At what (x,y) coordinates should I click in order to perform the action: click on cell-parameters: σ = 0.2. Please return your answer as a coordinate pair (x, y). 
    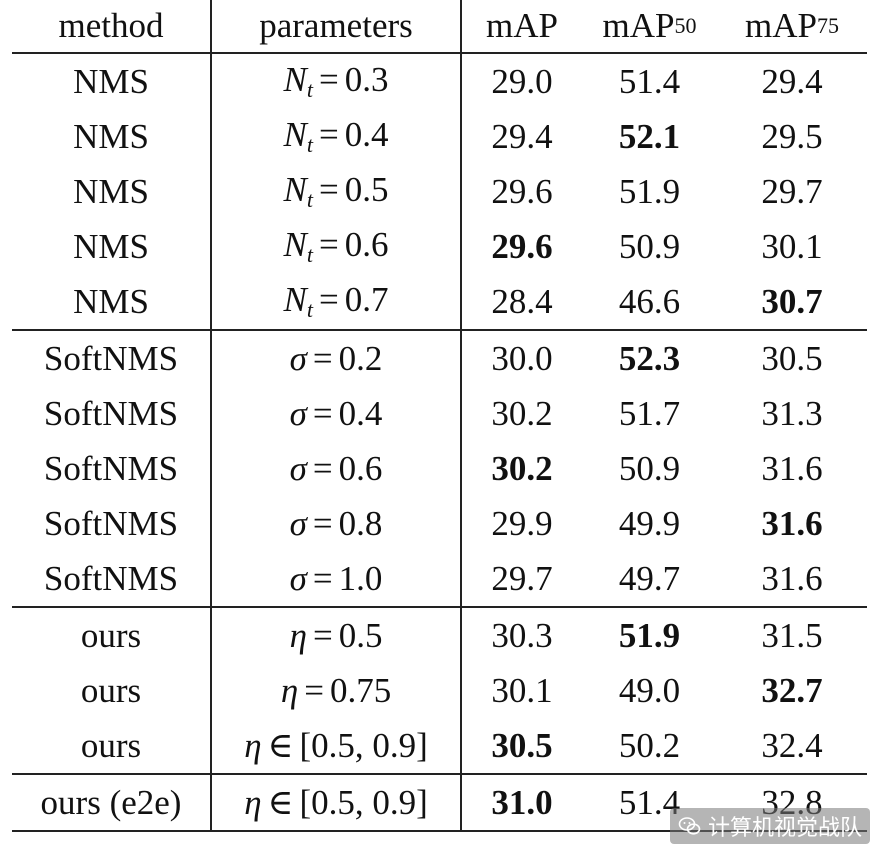
    Looking at the image, I should click on (337, 358).